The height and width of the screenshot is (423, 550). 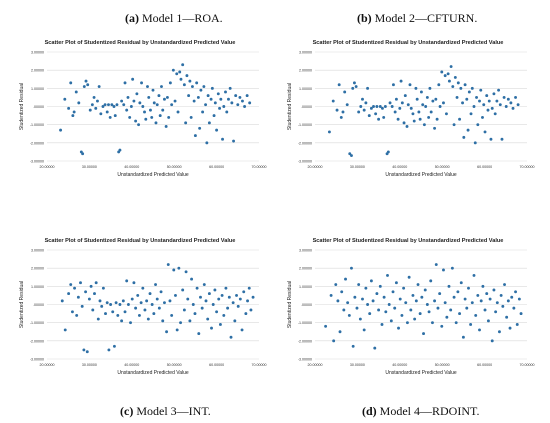 I want to click on caption-d-text: Model 4—RDOINT., so click(x=428, y=411).